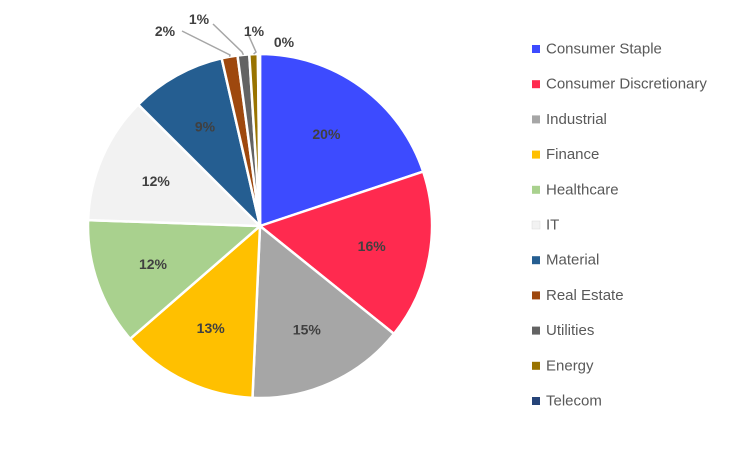 This screenshot has width=750, height=450. Describe the element at coordinates (284, 42) in the screenshot. I see `data-label-telecom: 0%` at that location.